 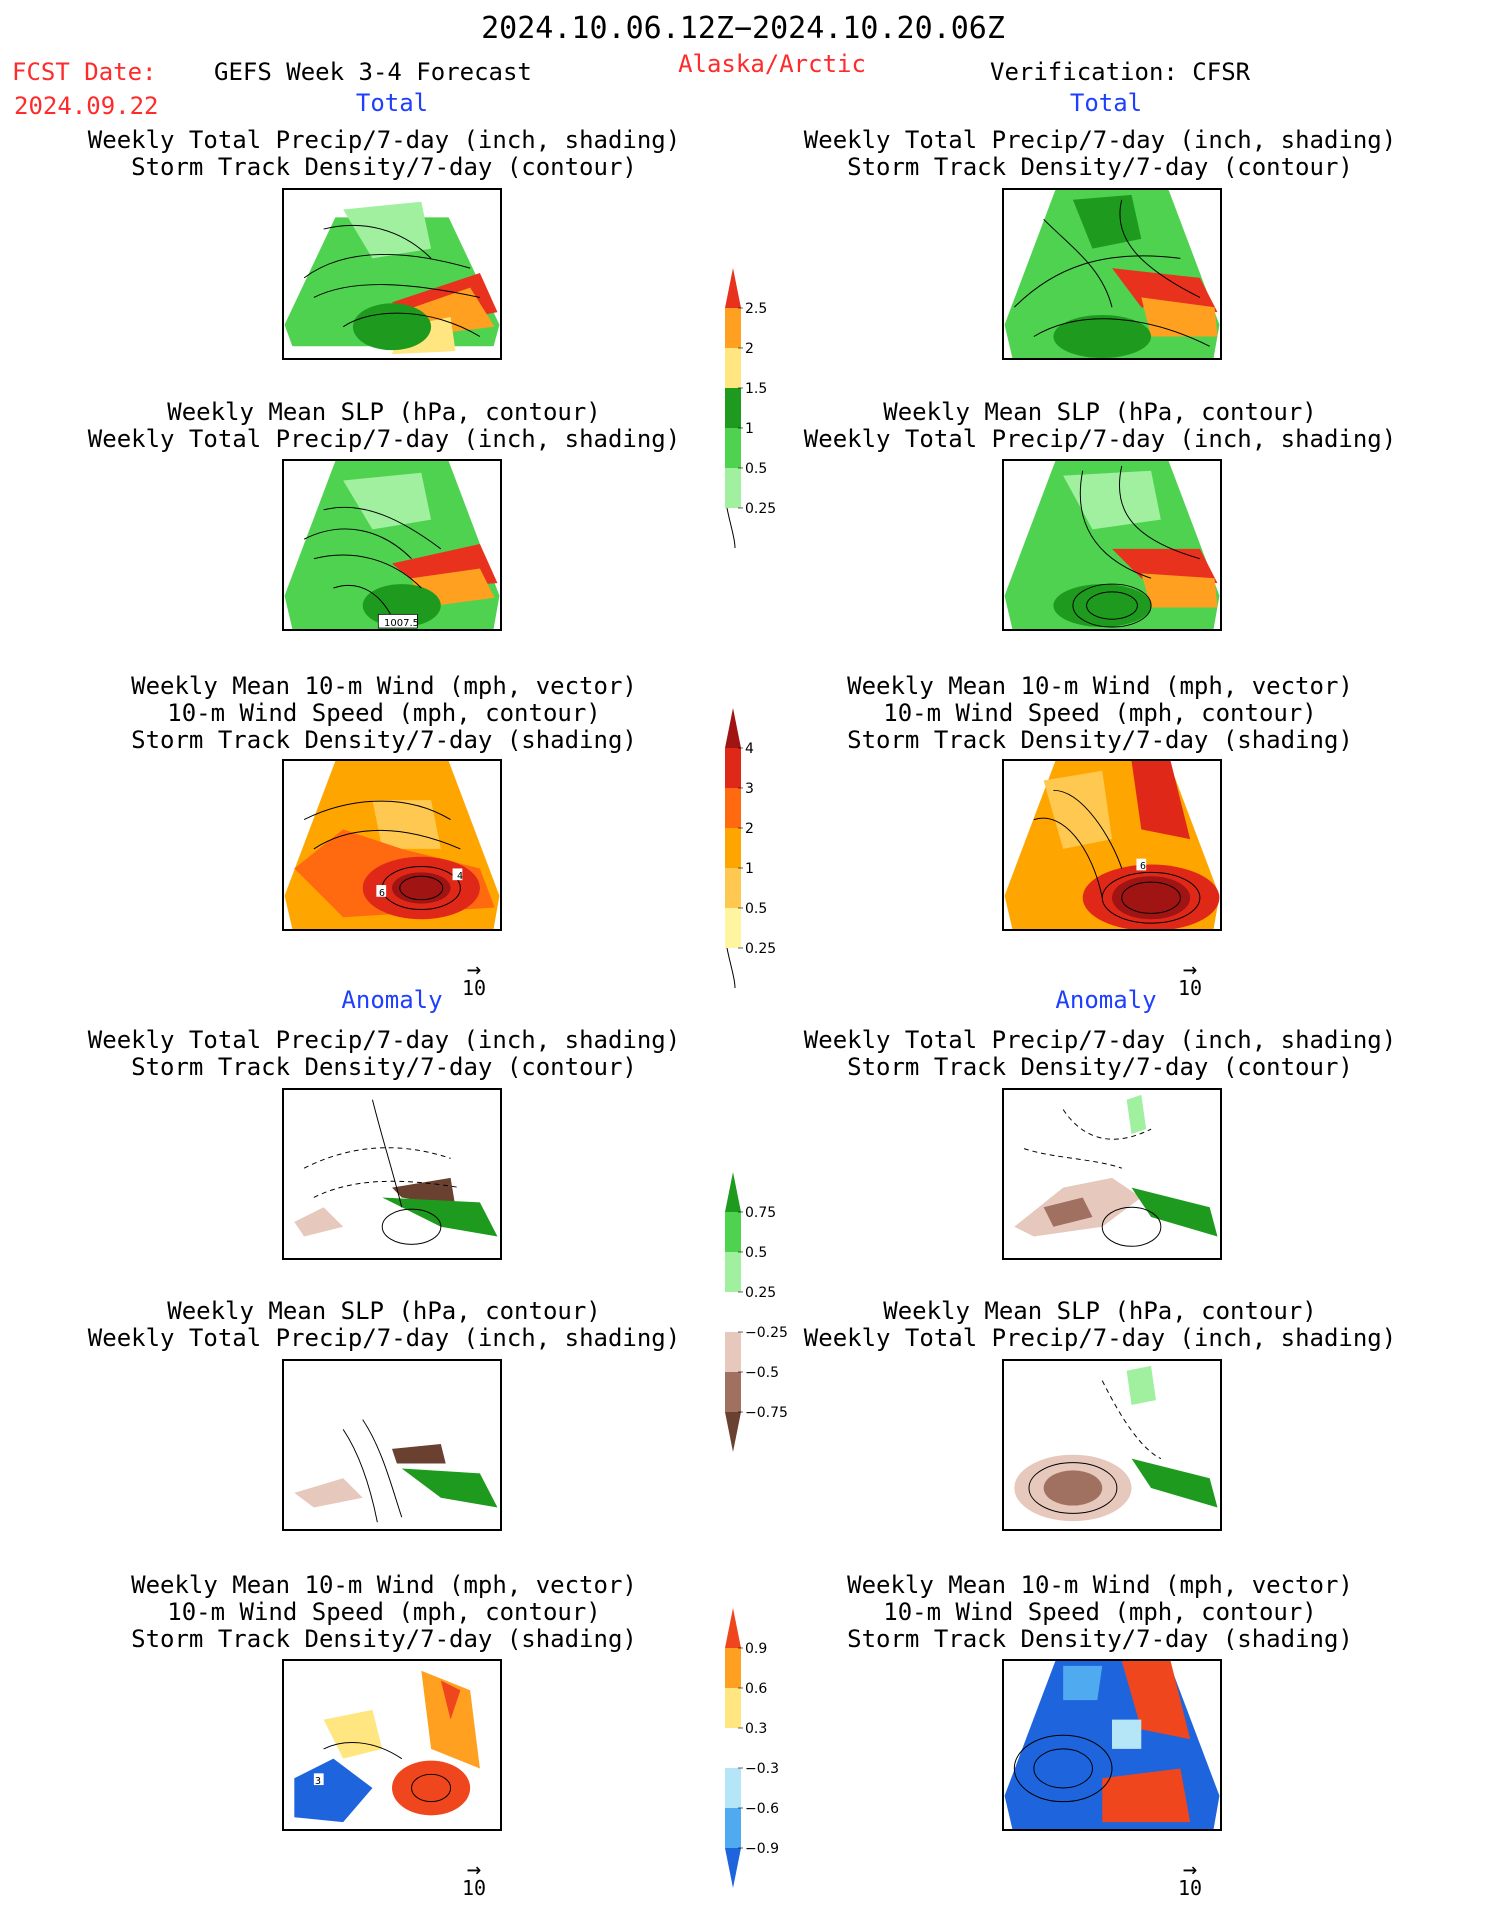 What do you see at coordinates (1106, 103) in the screenshot?
I see `section-total-right: Total` at bounding box center [1106, 103].